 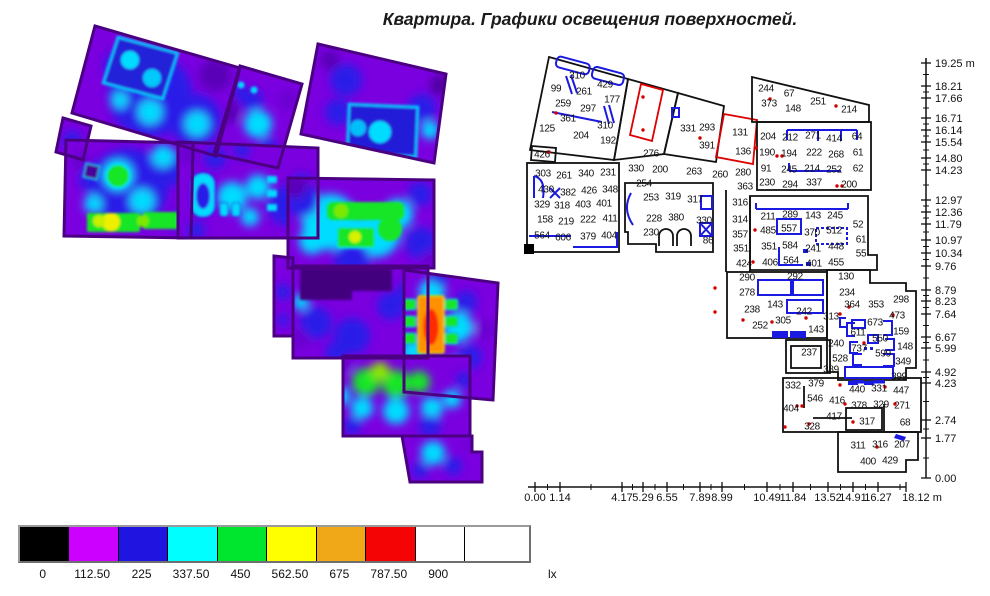 I want to click on v-axis-label: 2.74, so click(x=945, y=421).